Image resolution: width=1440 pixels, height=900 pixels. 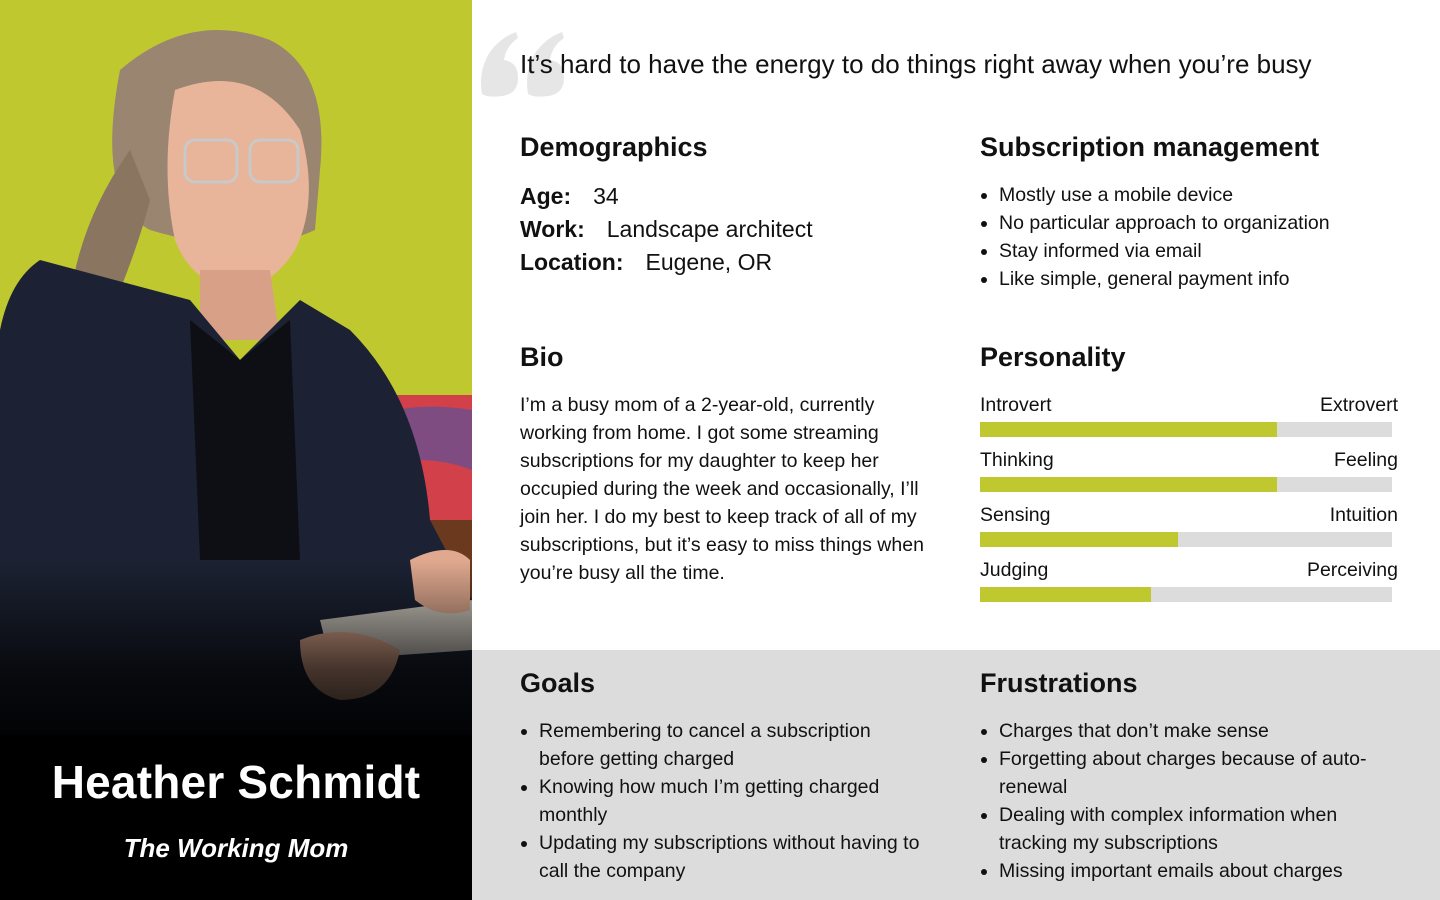 I want to click on frustrations-title: Frustrations, so click(x=1059, y=683).